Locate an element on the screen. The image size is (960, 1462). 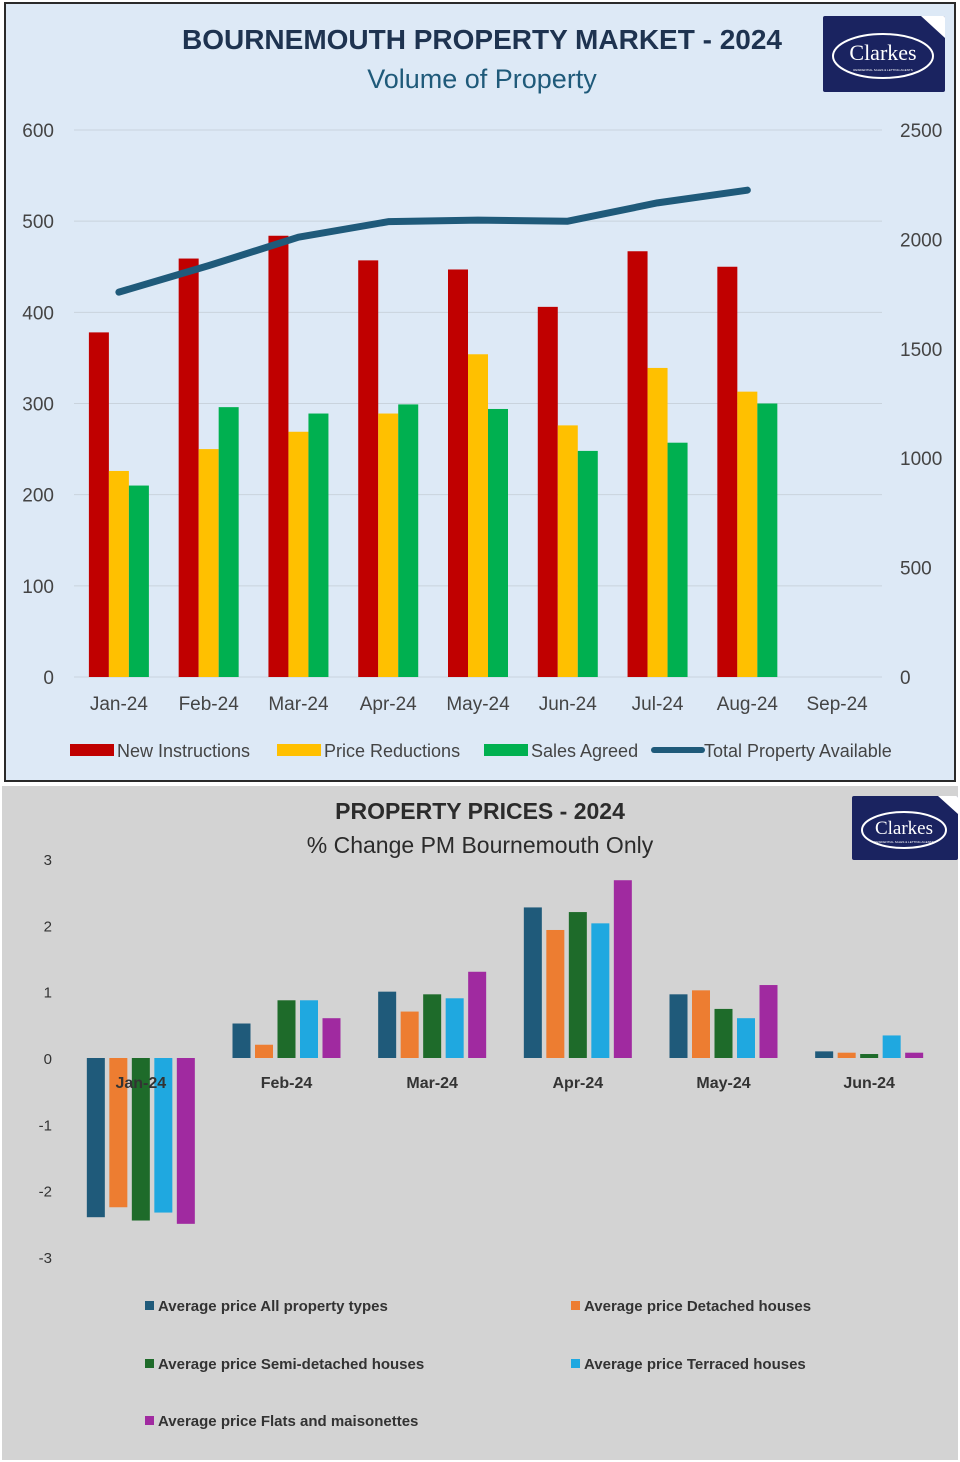
y2-tick-label: 500 is located at coordinates (916, 569).